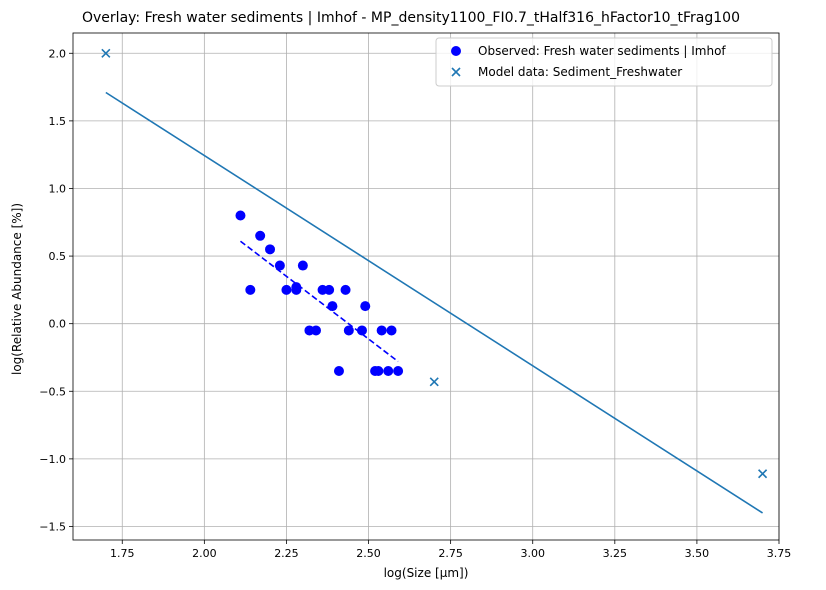 The width and height of the screenshot is (826, 590). I want to click on x-tick-label: 3.50, so click(697, 553).